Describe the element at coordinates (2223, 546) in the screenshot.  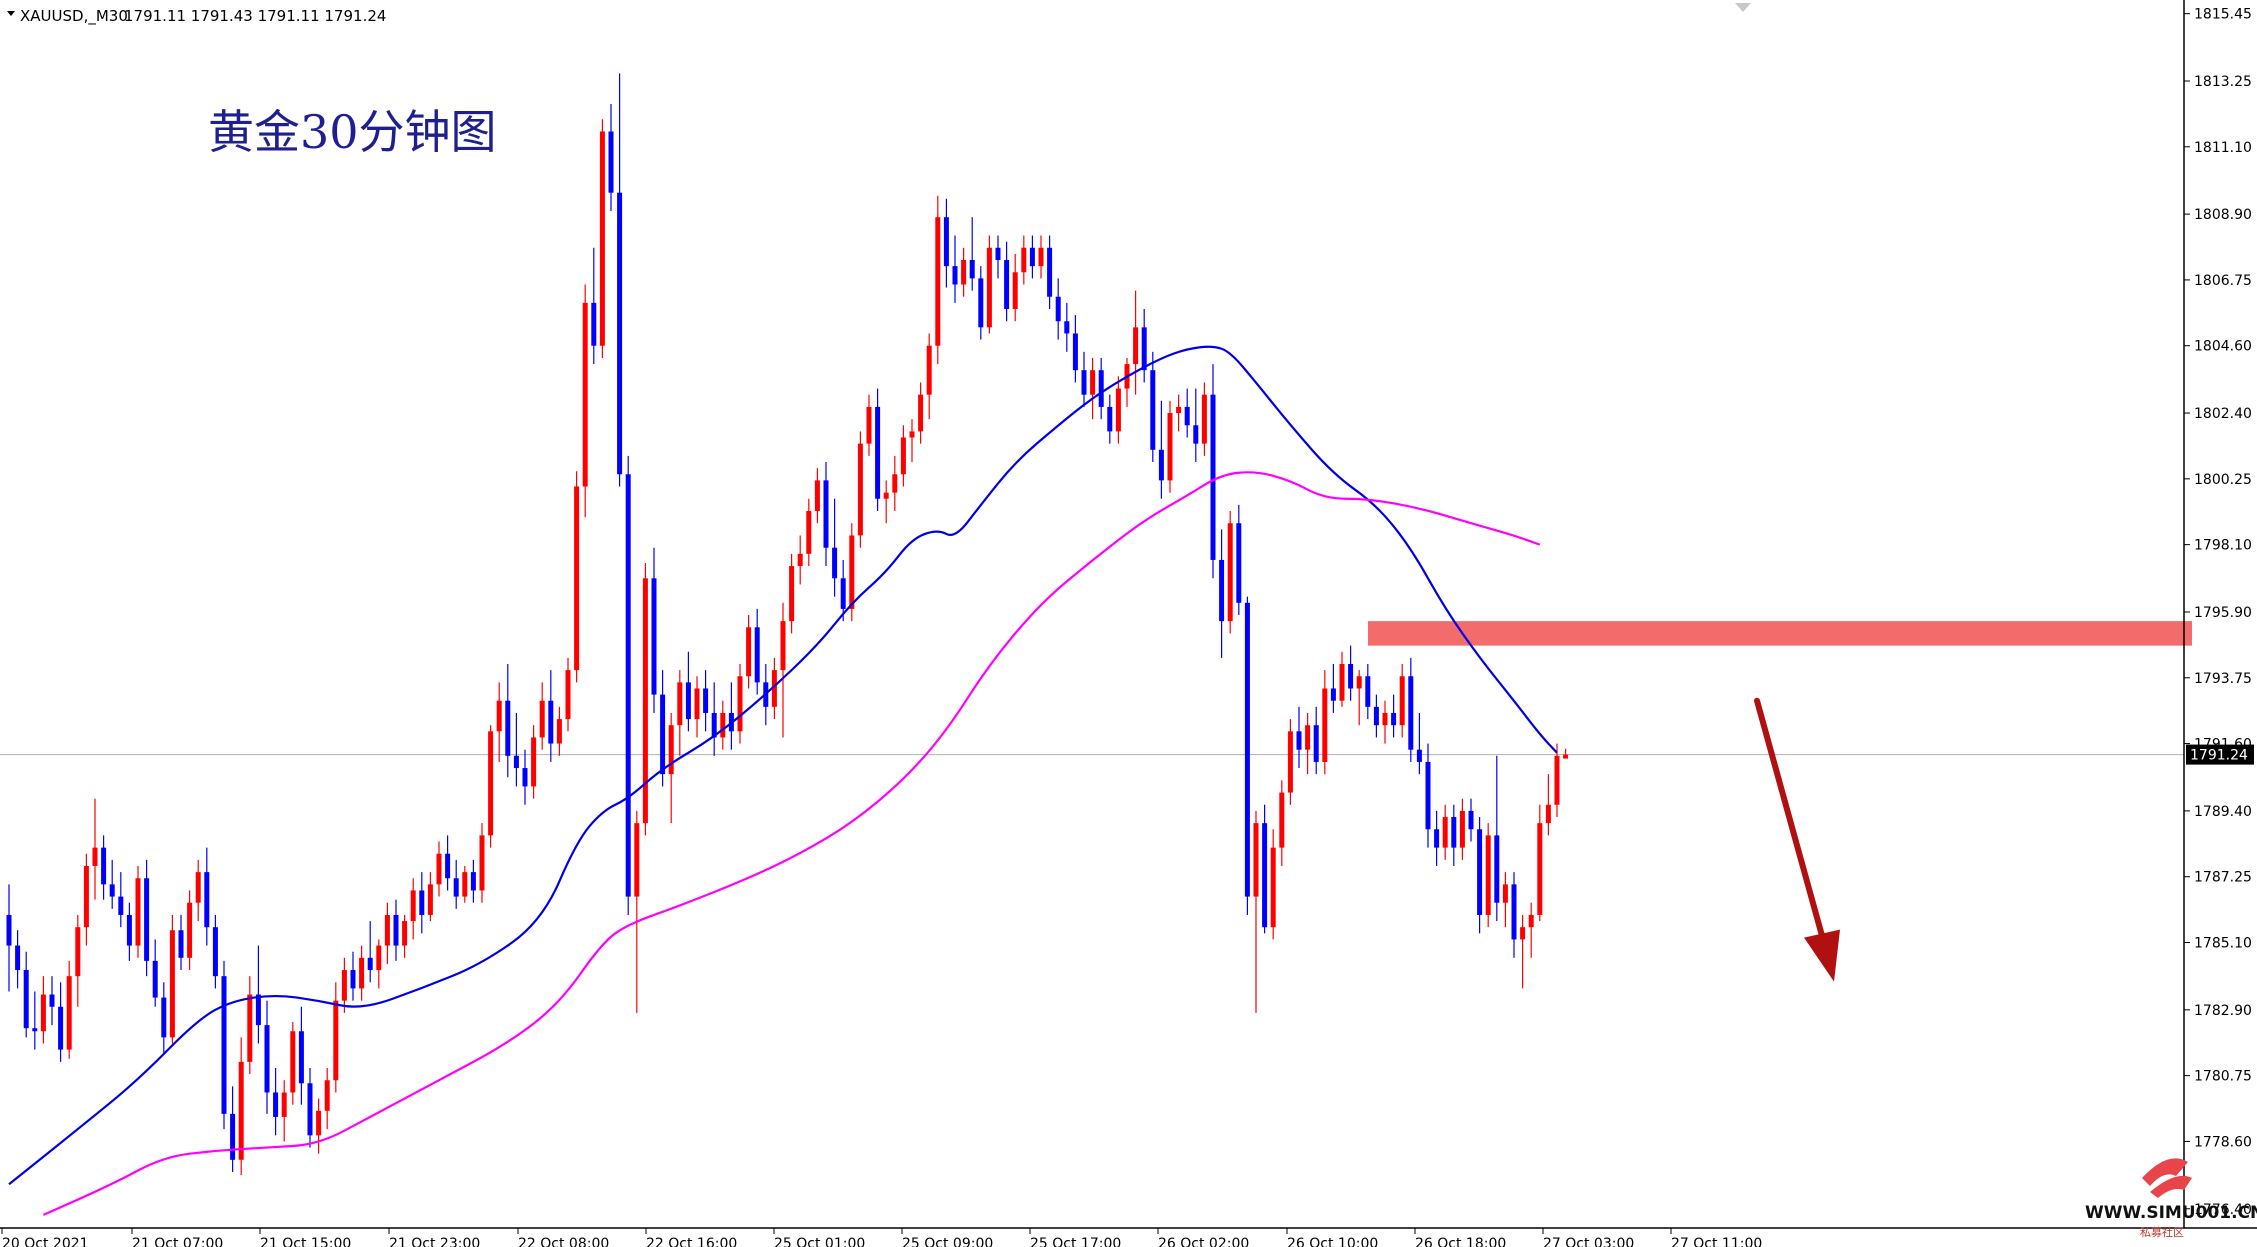
I see `price-tick-label: 1798.10` at that location.